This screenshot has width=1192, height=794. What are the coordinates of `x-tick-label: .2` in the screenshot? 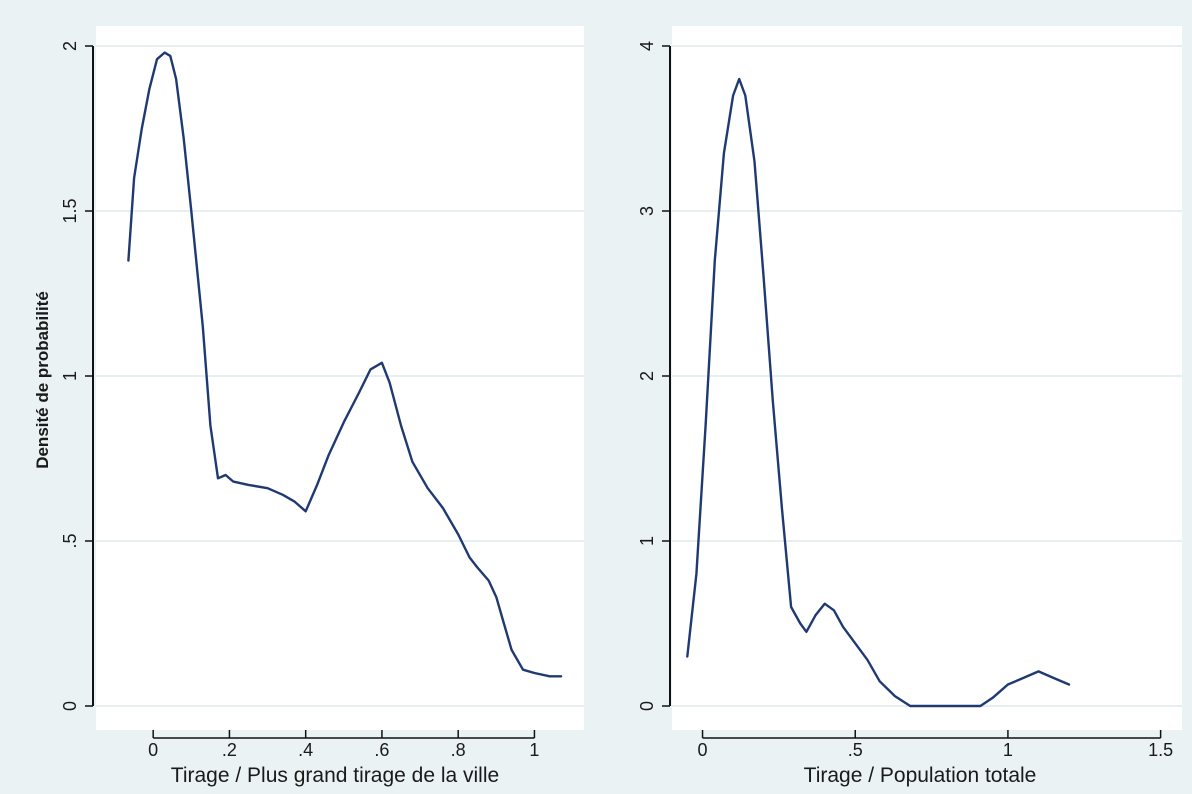 It's located at (229, 750).